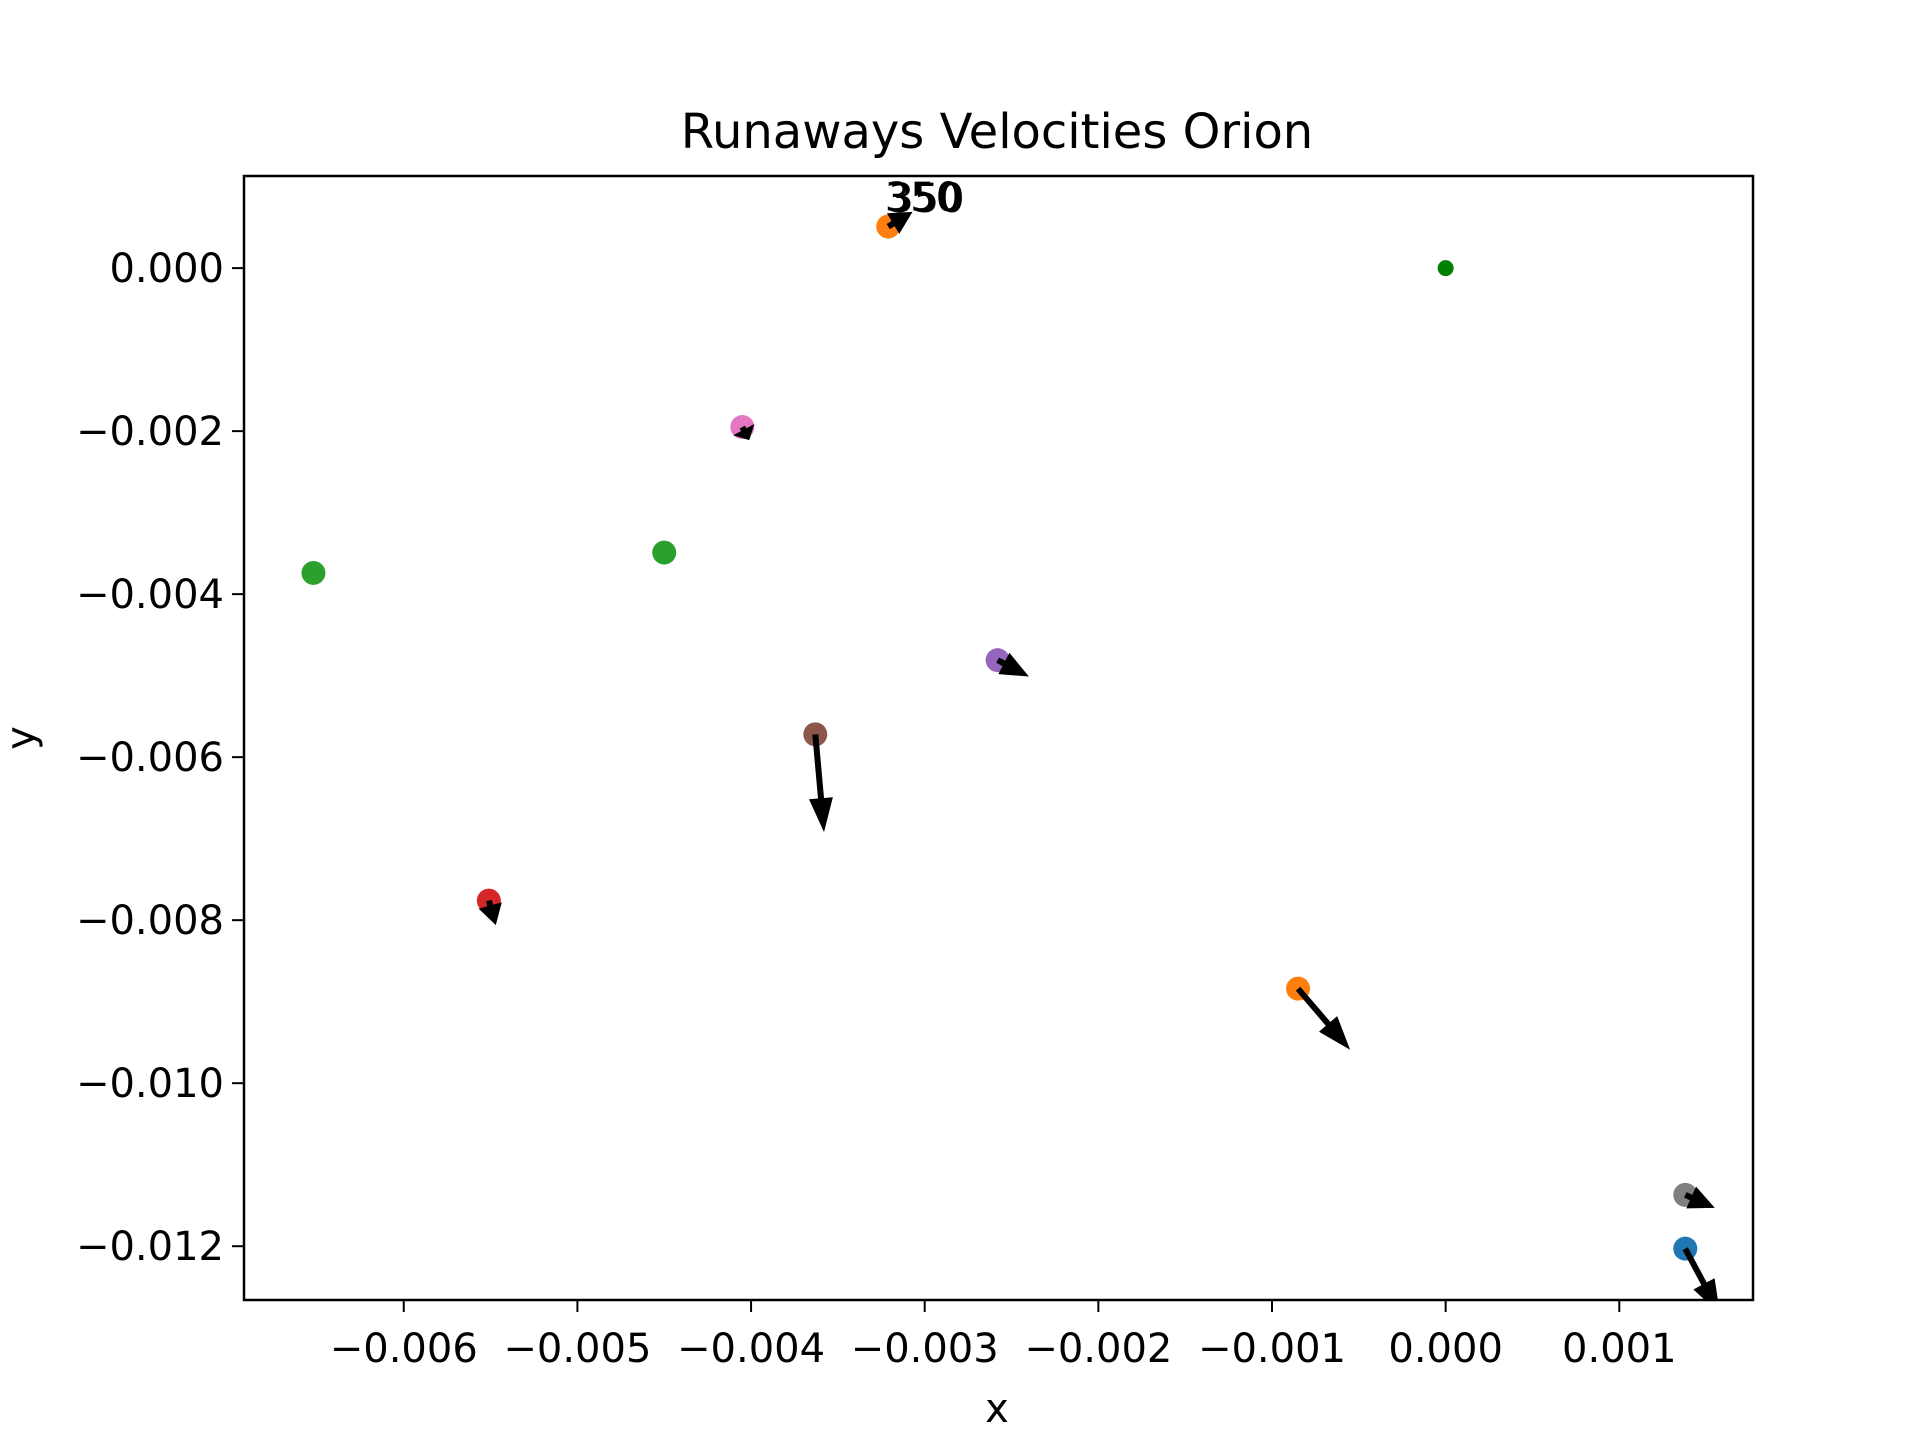 This screenshot has width=1920, height=1440. I want to click on x-axis-label: x, so click(997, 1409).